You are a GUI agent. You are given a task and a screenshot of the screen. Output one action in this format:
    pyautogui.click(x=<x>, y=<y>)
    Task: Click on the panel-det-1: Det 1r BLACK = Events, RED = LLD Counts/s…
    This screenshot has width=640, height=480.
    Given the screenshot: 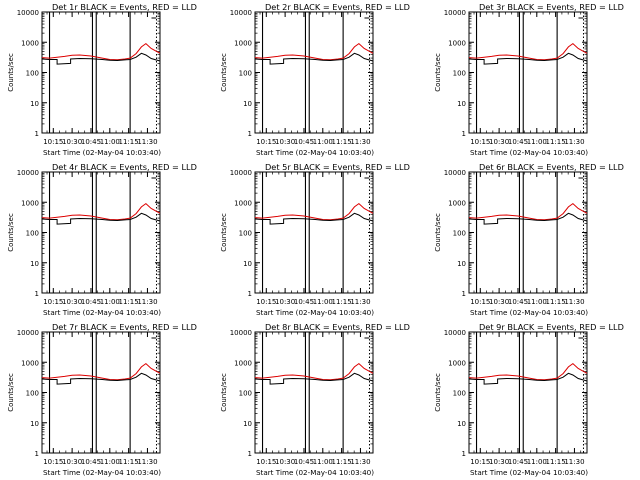 What is the action you would take?
    pyautogui.click(x=102, y=79)
    